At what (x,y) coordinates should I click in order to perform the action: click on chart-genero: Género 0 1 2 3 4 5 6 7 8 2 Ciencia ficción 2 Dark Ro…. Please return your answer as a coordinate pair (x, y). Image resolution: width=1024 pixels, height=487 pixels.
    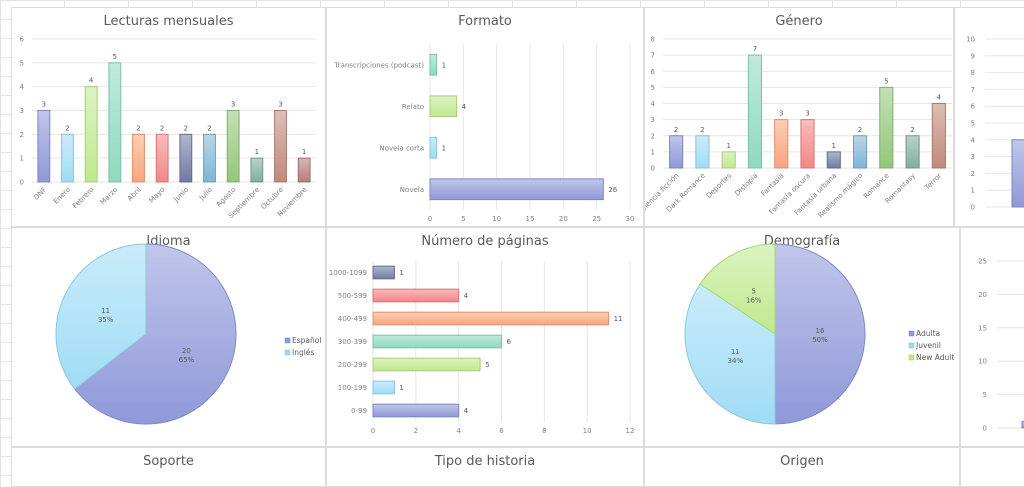
    Looking at the image, I should click on (799, 117).